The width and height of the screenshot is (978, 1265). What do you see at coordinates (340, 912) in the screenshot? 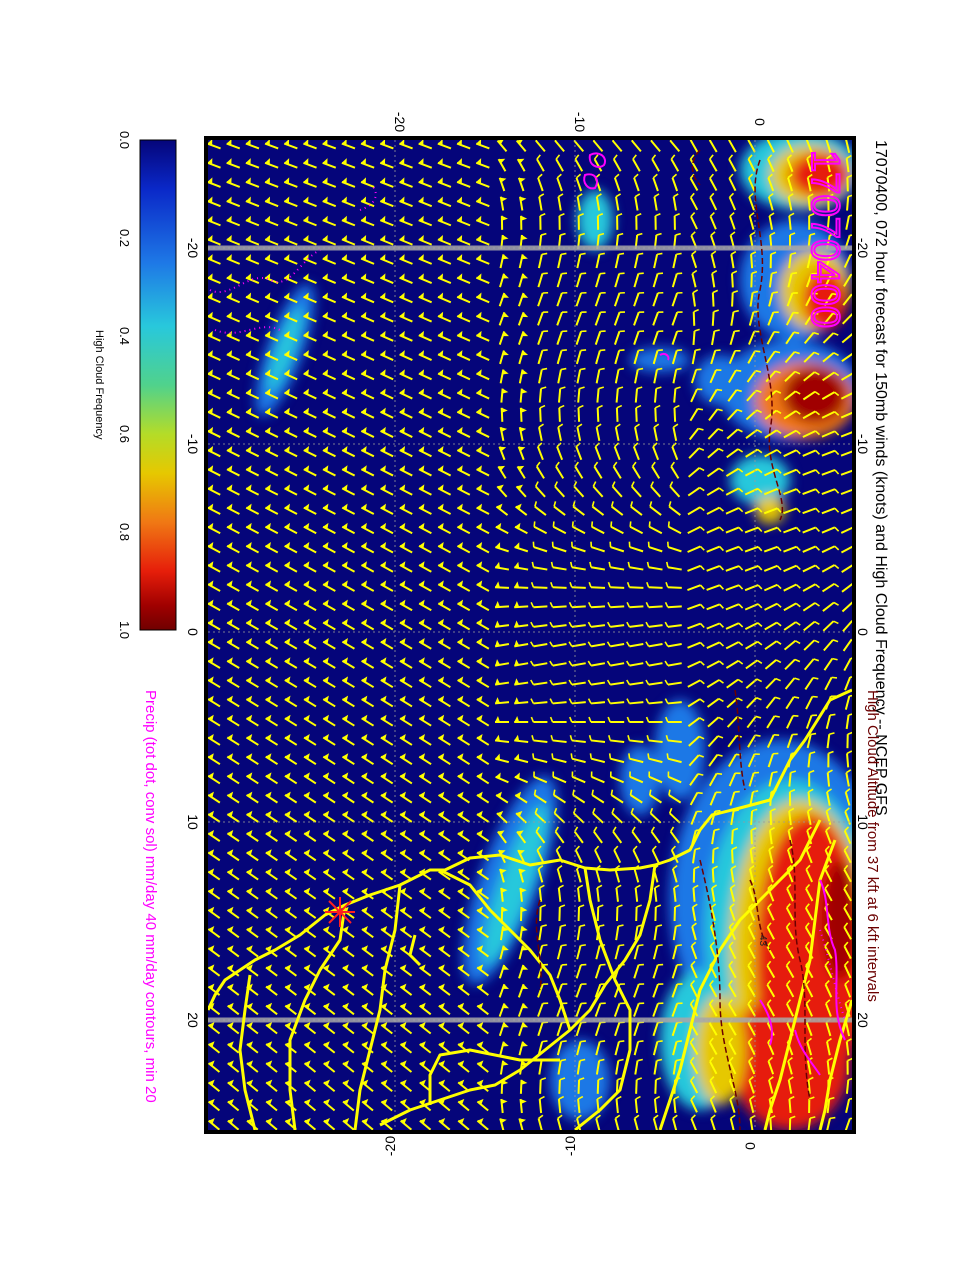
I see `location-marker-icon` at bounding box center [340, 912].